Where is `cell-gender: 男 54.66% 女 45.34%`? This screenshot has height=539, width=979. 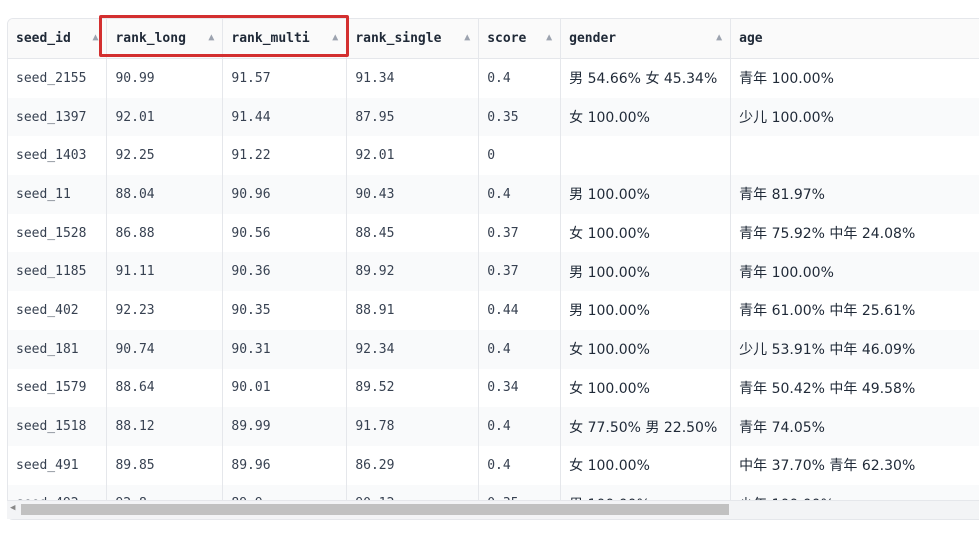
cell-gender: 男 54.66% 女 45.34% is located at coordinates (646, 78).